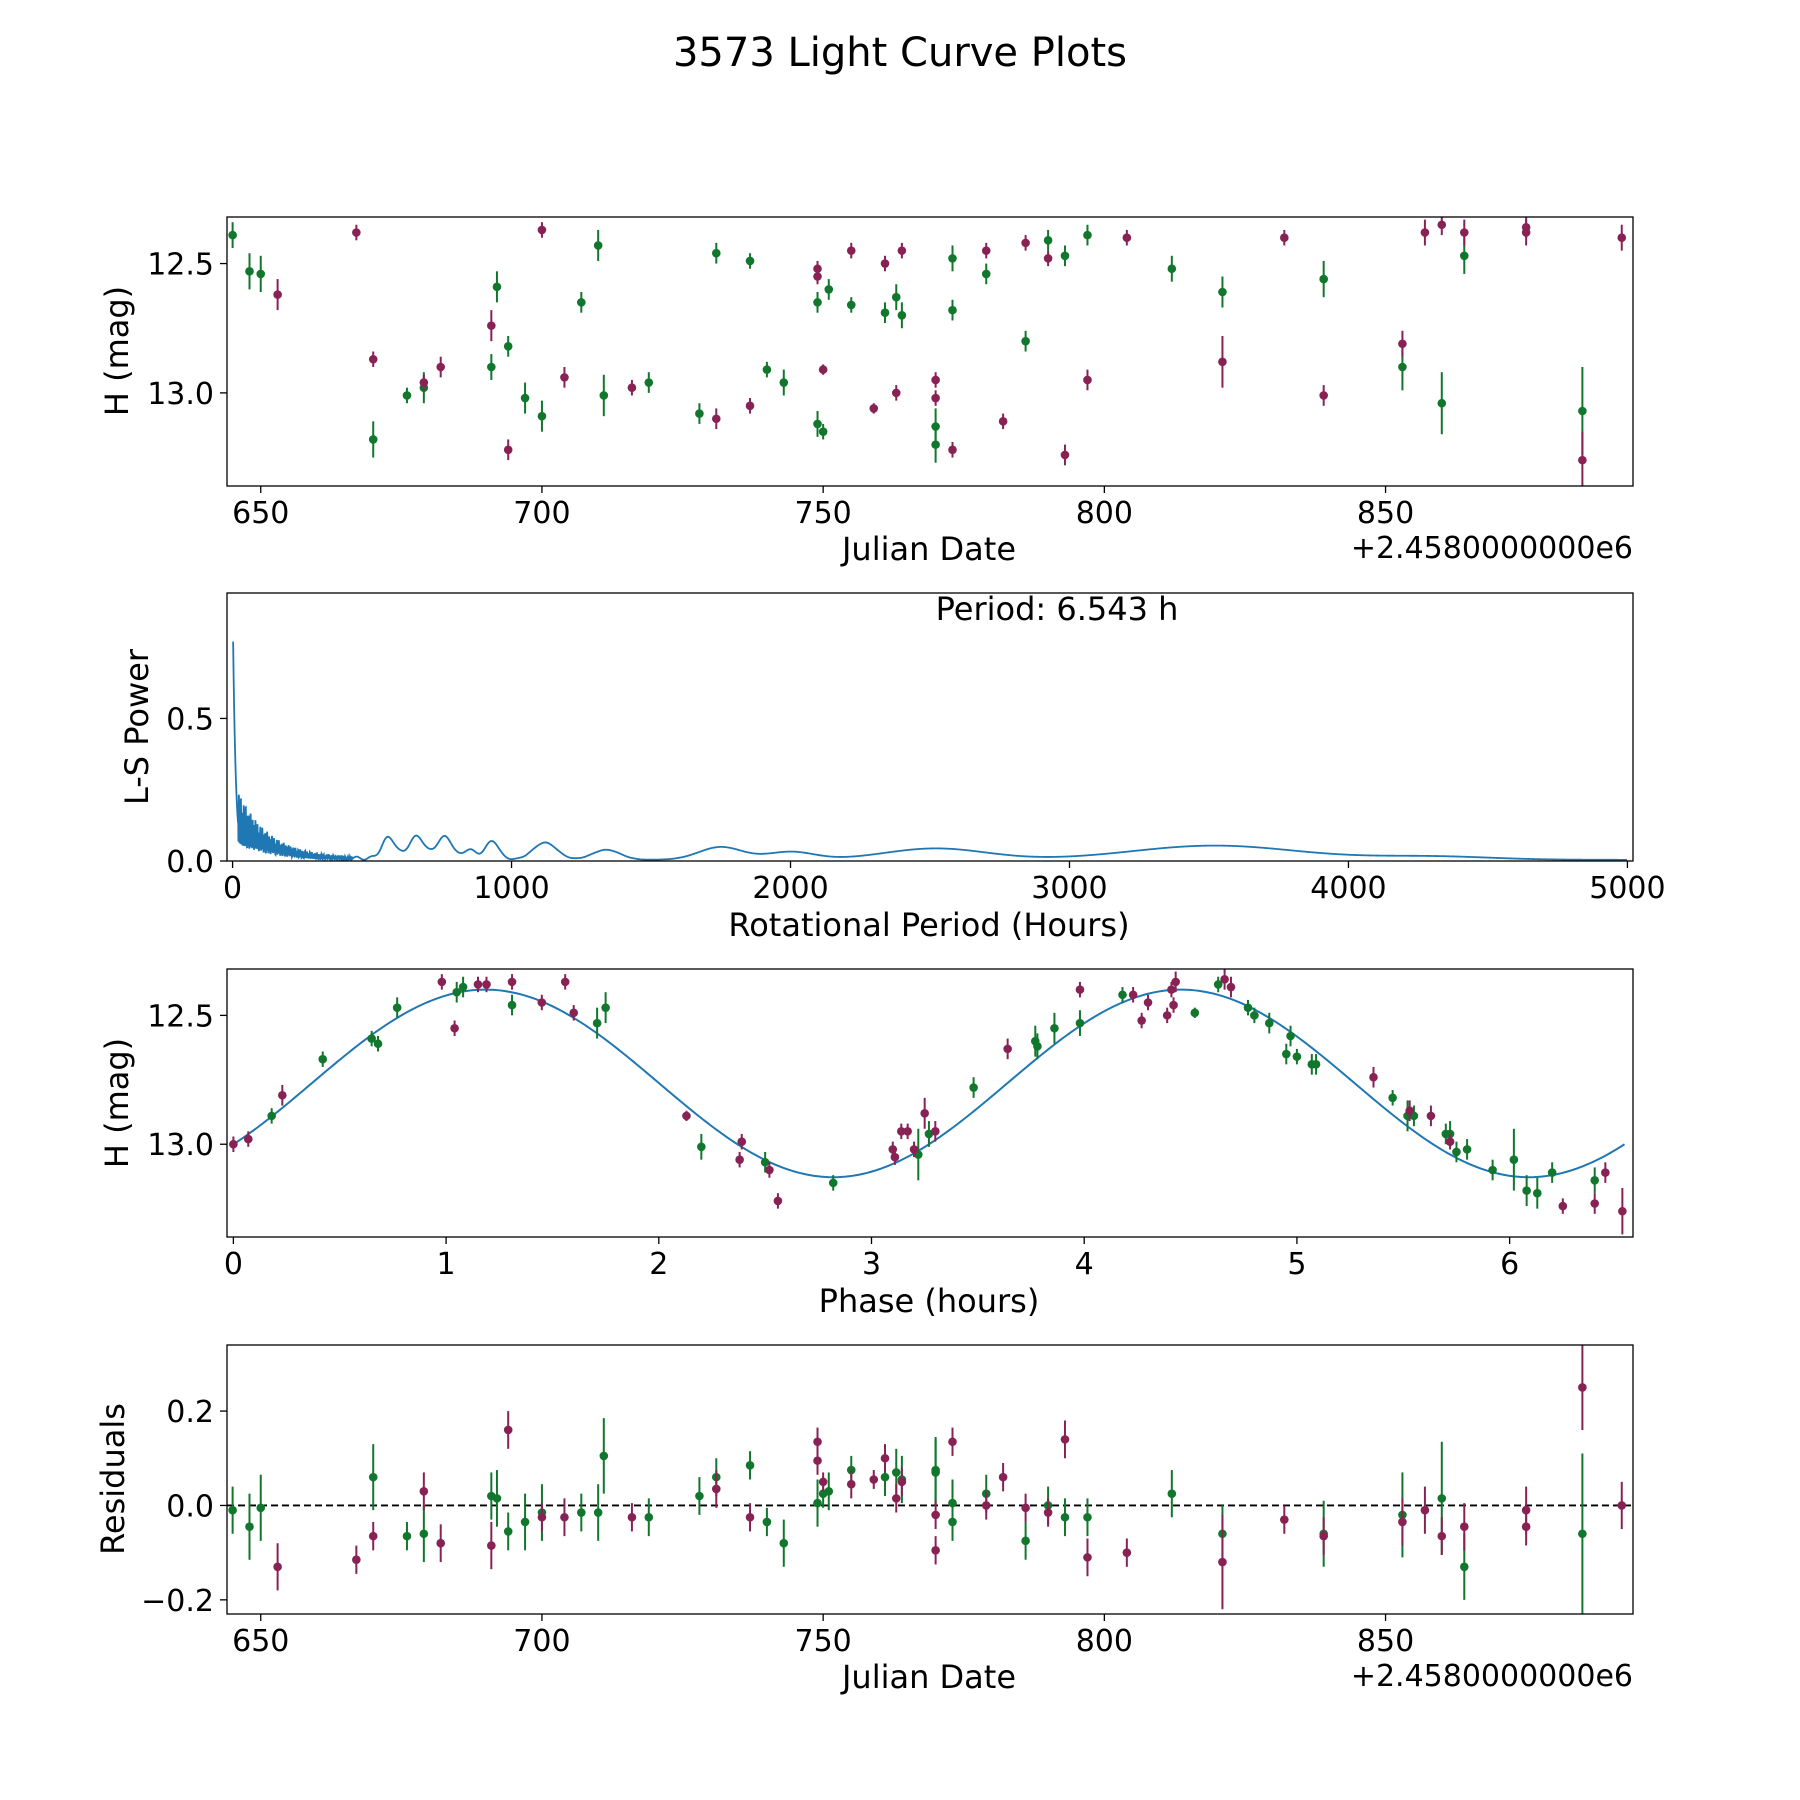 The width and height of the screenshot is (1800, 1800). I want to click on x-tick-label: 800, so click(1104, 1641).